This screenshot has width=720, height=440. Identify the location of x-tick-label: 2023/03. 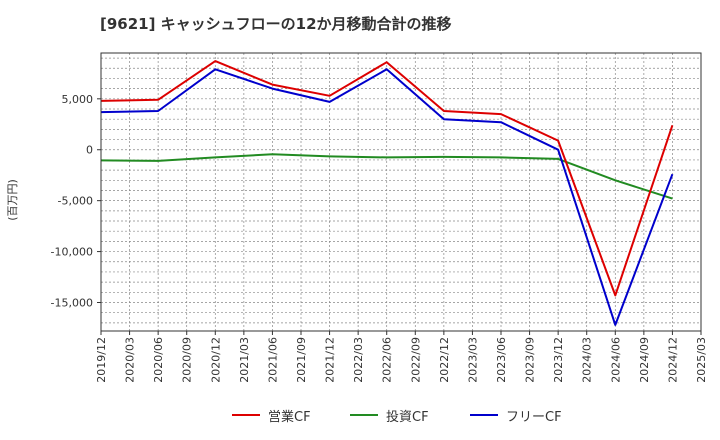
(472, 360).